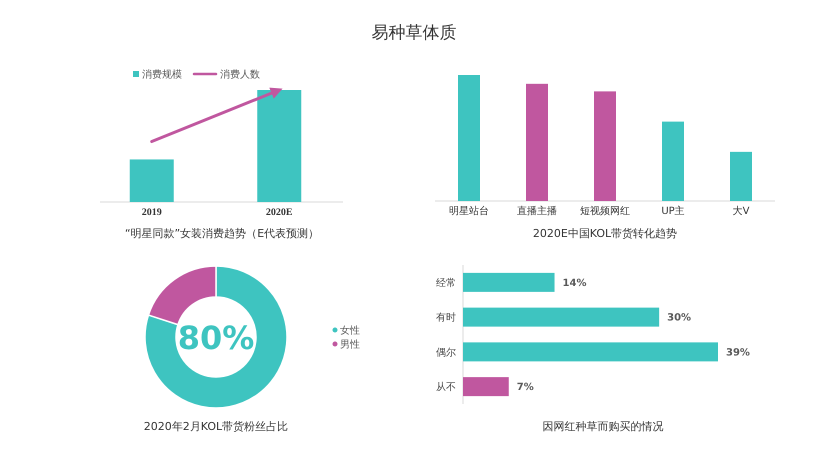 This screenshot has height=476, width=828. Describe the element at coordinates (525, 388) in the screenshot. I see `data-label: 7%` at that location.